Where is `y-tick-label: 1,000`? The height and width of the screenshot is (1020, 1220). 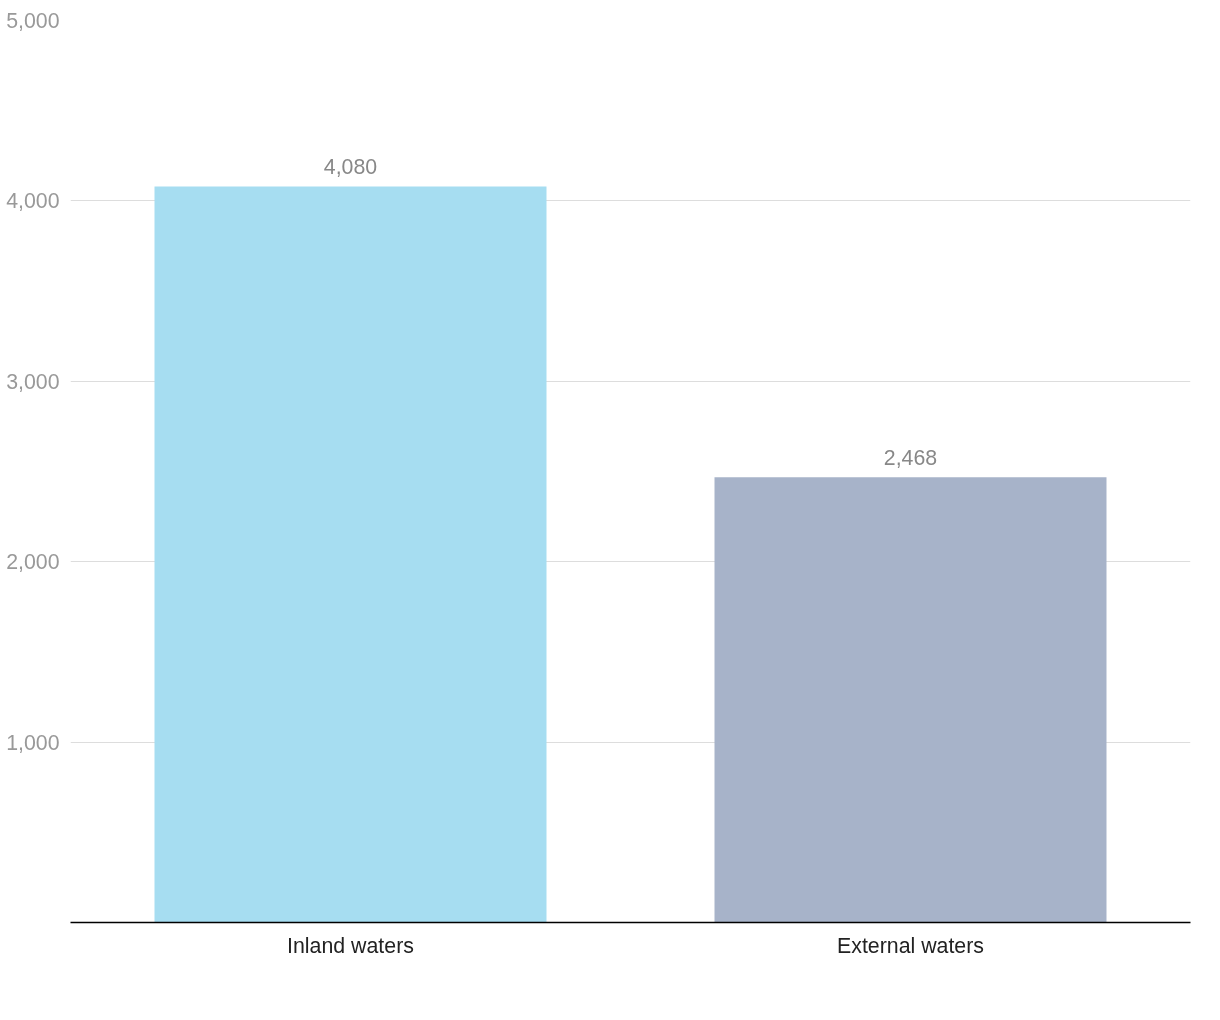
y-tick-label: 1,000 is located at coordinates (33, 742).